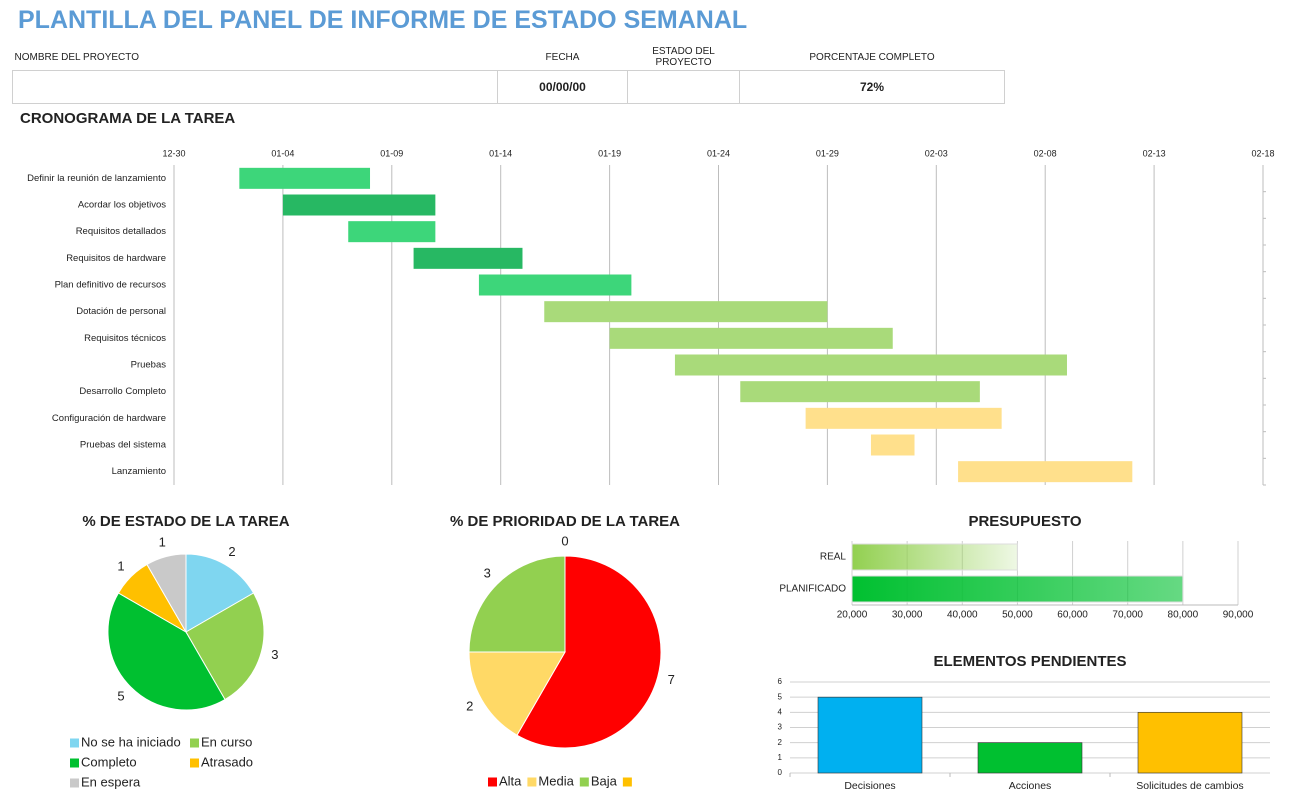 The width and height of the screenshot is (1300, 807). Describe the element at coordinates (120, 695) in the screenshot. I see `data-label: 5` at that location.